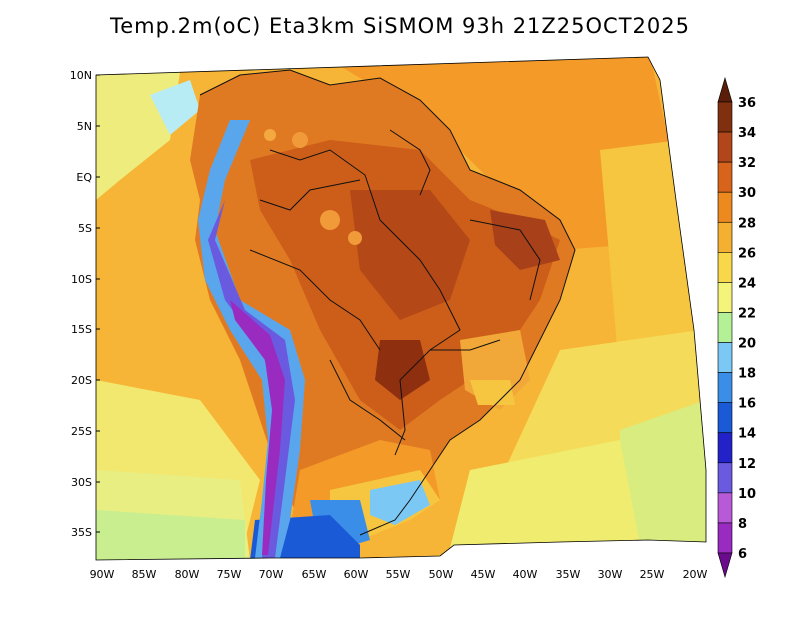  What do you see at coordinates (81, 75) in the screenshot?
I see `lat-label: 10N` at bounding box center [81, 75].